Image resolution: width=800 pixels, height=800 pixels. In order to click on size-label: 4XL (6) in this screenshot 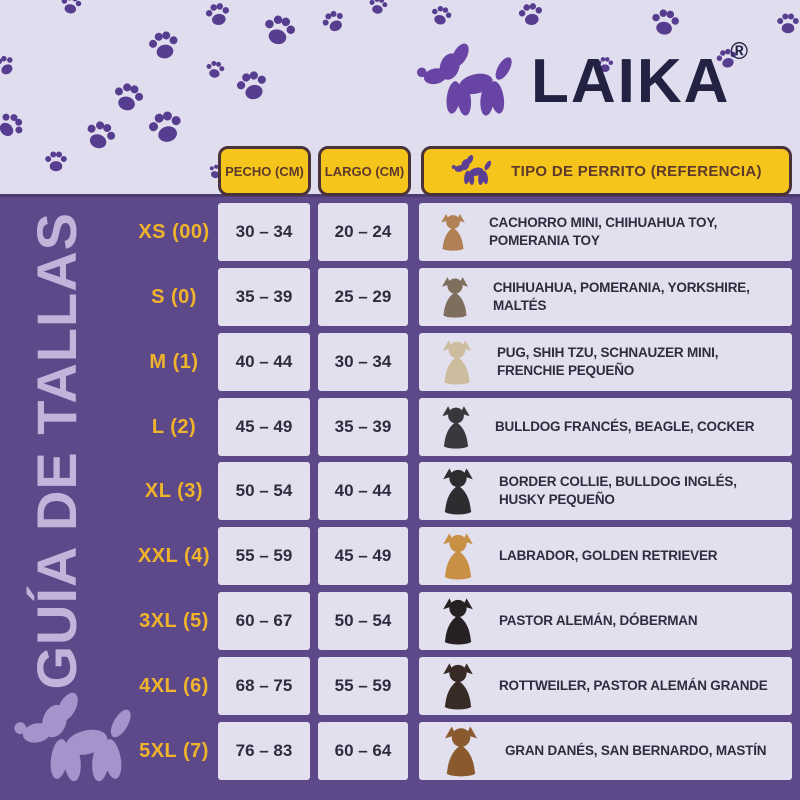, I will do `click(174, 685)`.